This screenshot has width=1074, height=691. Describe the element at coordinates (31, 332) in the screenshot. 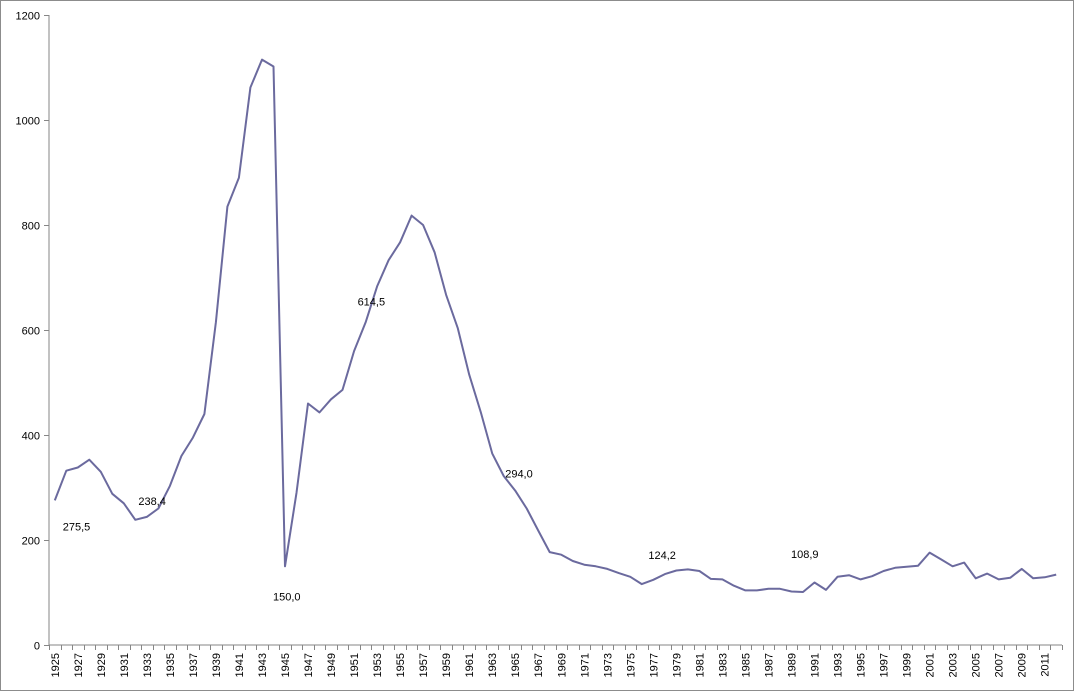

I see `y-tick-label: 600` at that location.